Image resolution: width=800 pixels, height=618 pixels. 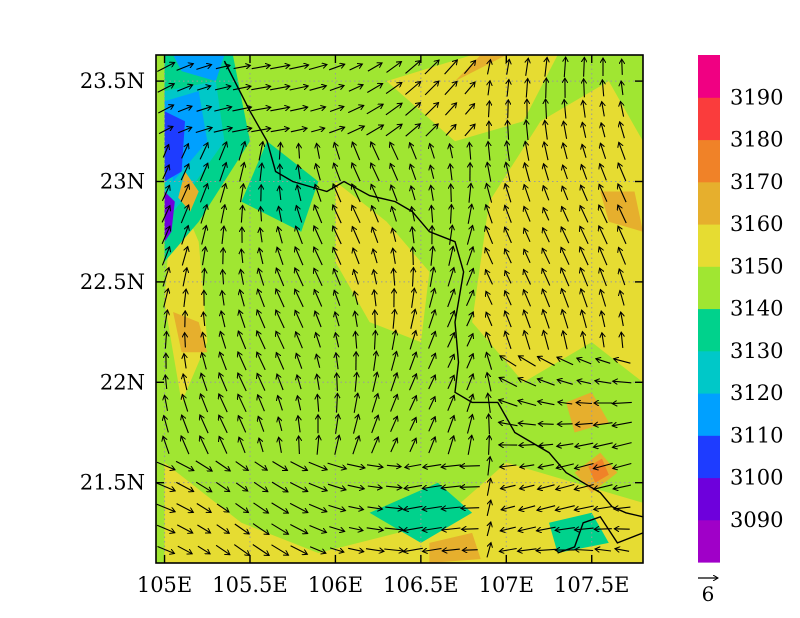 What do you see at coordinates (249, 585) in the screenshot?
I see `x-tick-label: 105.5E` at bounding box center [249, 585].